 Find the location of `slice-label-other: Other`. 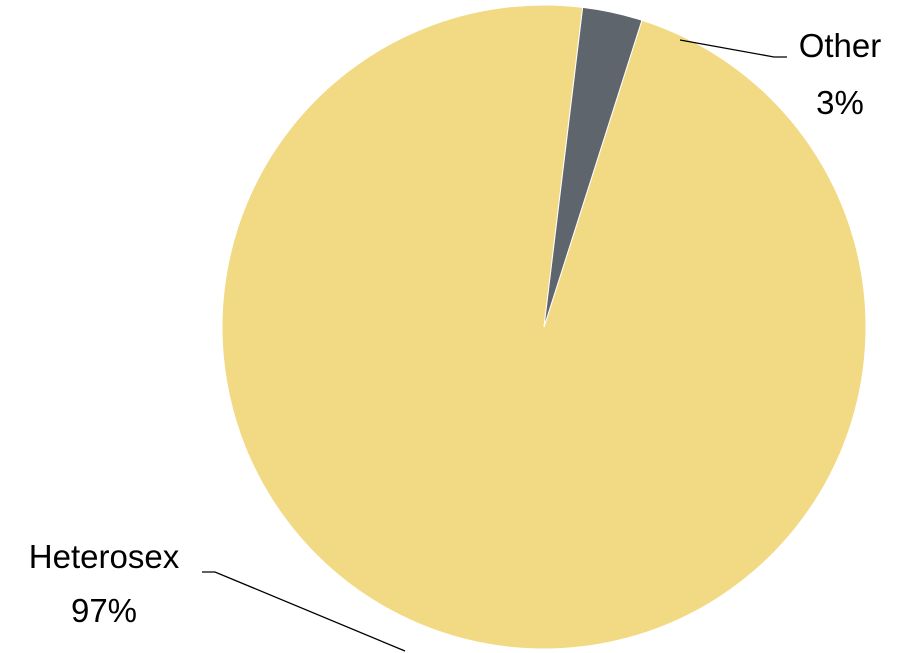

slice-label-other: Other is located at coordinates (840, 45).